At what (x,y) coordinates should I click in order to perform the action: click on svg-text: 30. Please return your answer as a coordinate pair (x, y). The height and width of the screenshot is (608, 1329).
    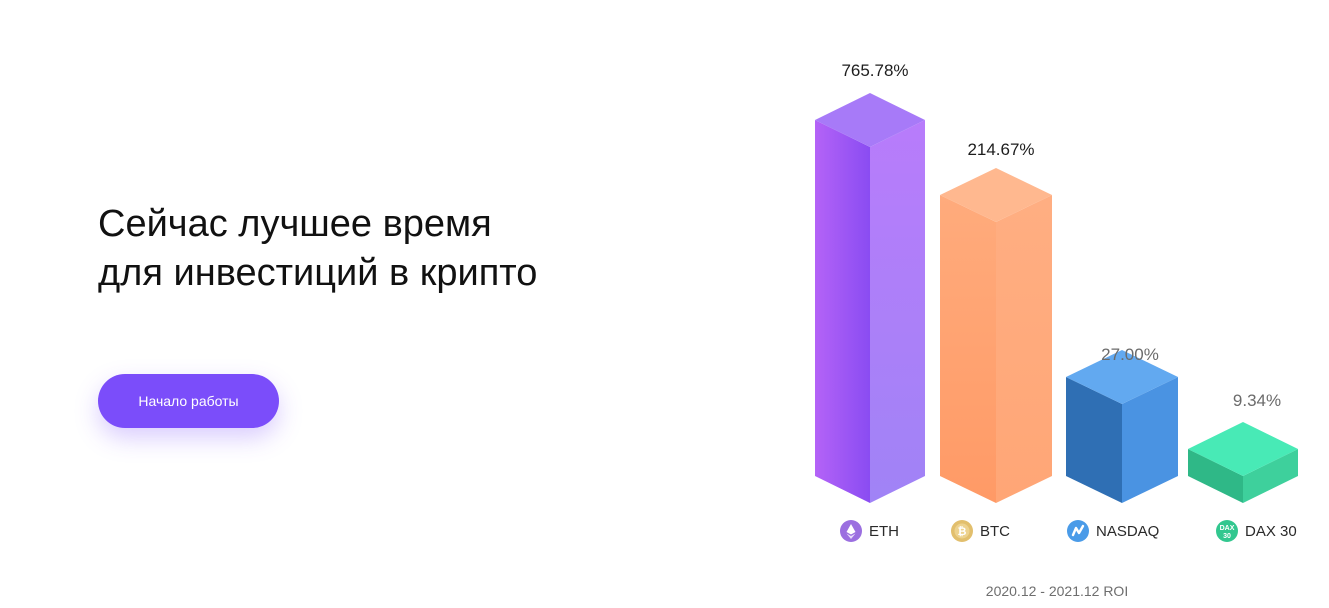
    Looking at the image, I should click on (1227, 536).